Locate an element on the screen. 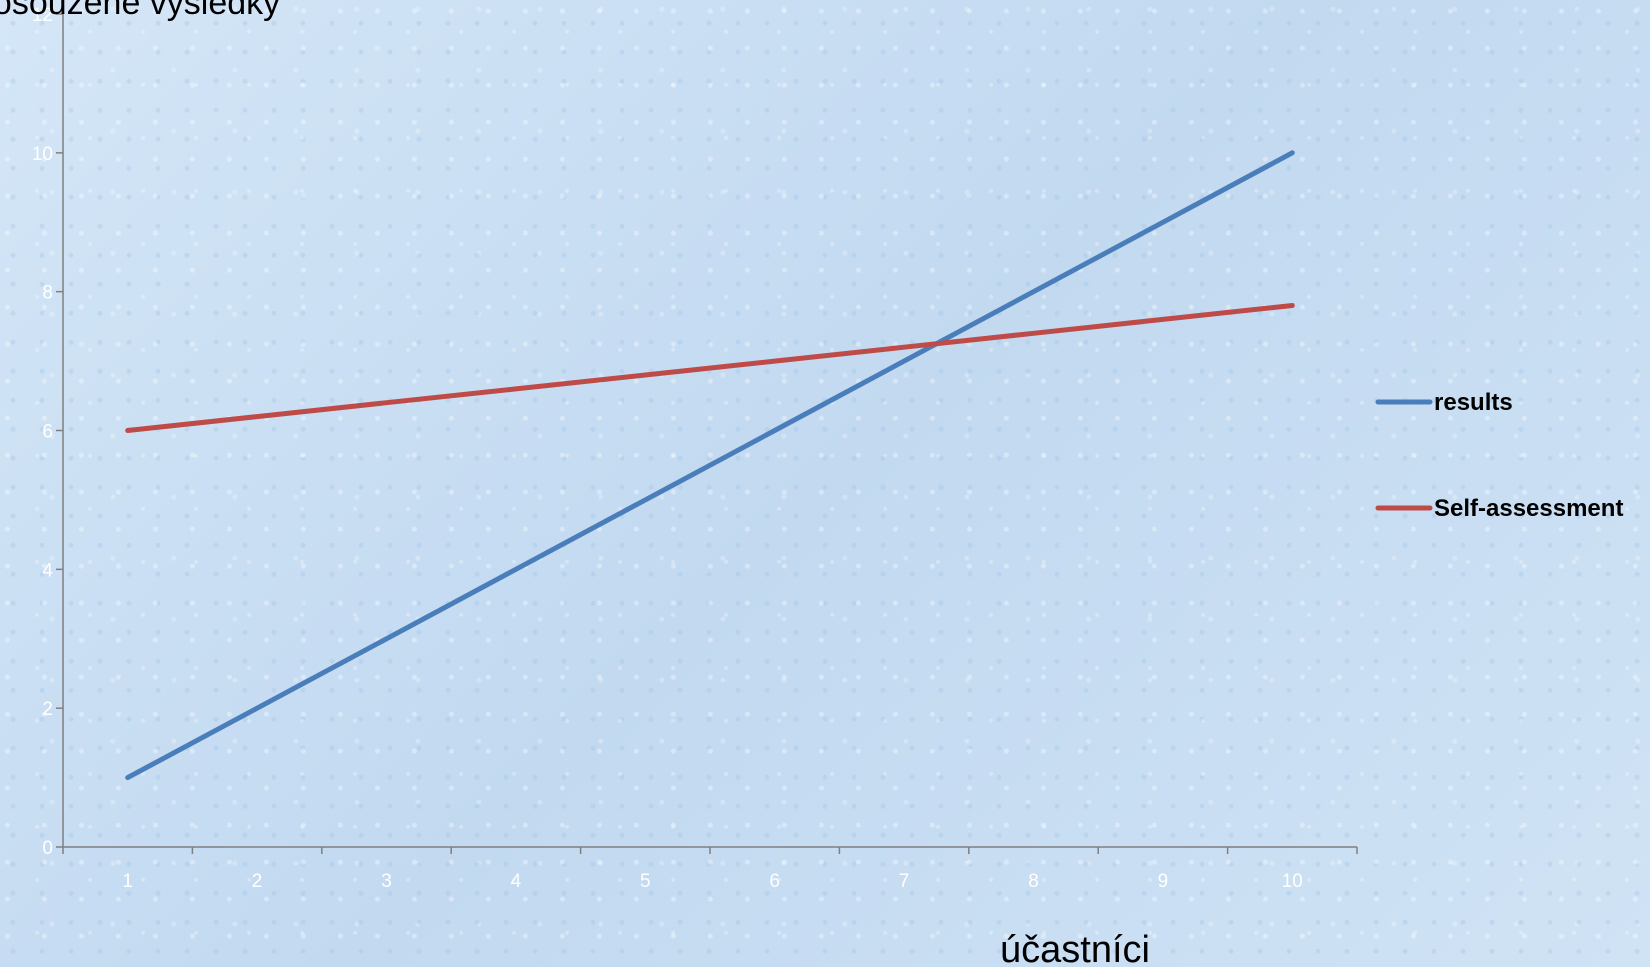  x-tick-label: 4 is located at coordinates (516, 881).